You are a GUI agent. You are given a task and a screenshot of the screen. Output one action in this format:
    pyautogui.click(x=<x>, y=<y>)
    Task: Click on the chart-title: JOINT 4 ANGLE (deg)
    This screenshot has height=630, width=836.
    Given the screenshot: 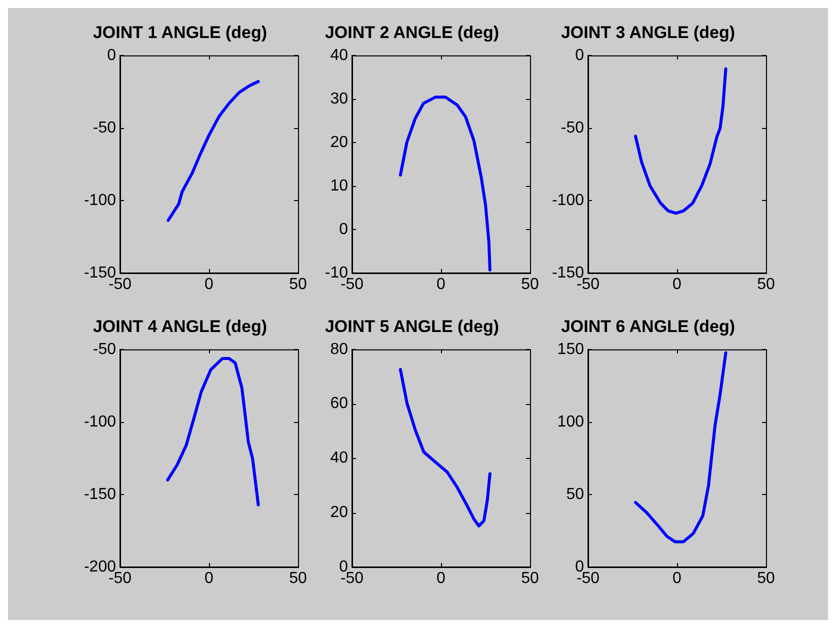 What is the action you would take?
    pyautogui.click(x=180, y=326)
    